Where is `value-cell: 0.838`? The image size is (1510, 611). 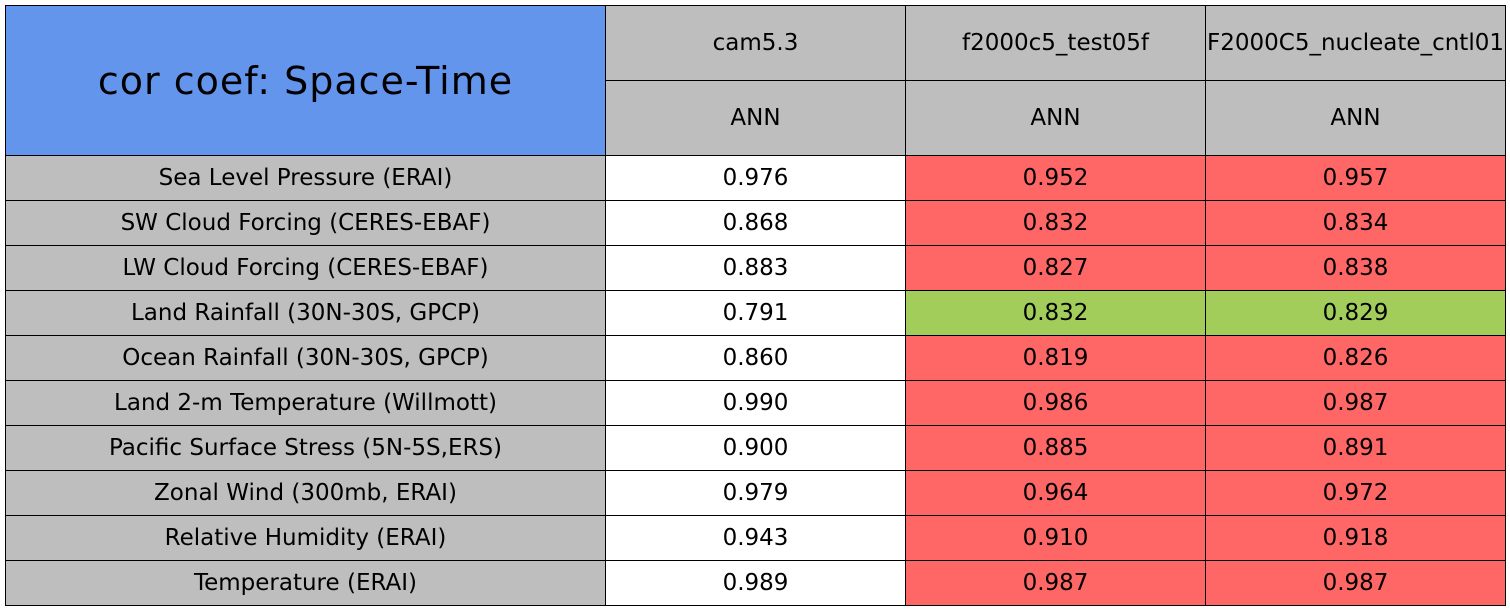
value-cell: 0.838 is located at coordinates (1355, 268).